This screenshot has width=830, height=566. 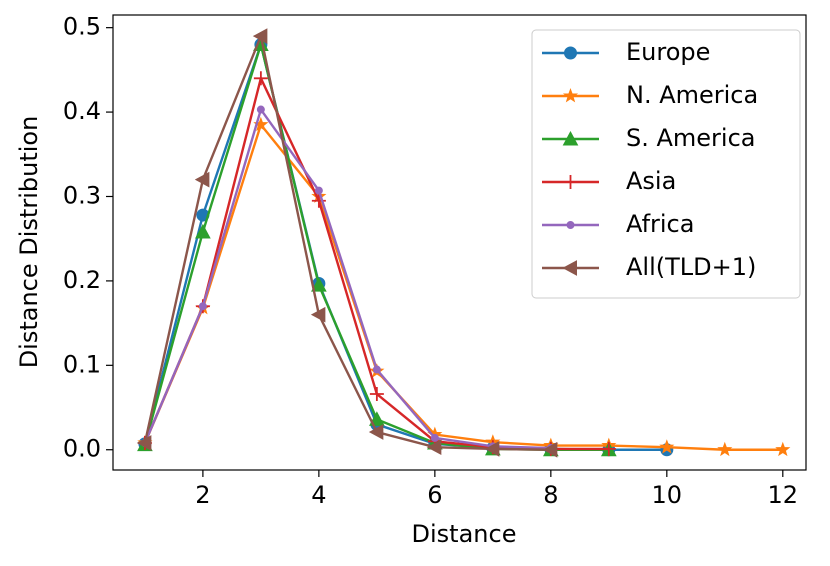 What do you see at coordinates (550, 495) in the screenshot?
I see `x-tick-label: 8` at bounding box center [550, 495].